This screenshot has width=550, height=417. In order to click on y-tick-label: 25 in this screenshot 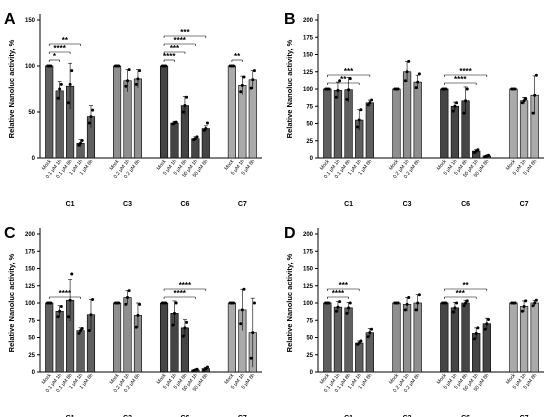, I will do `click(31, 356)`.